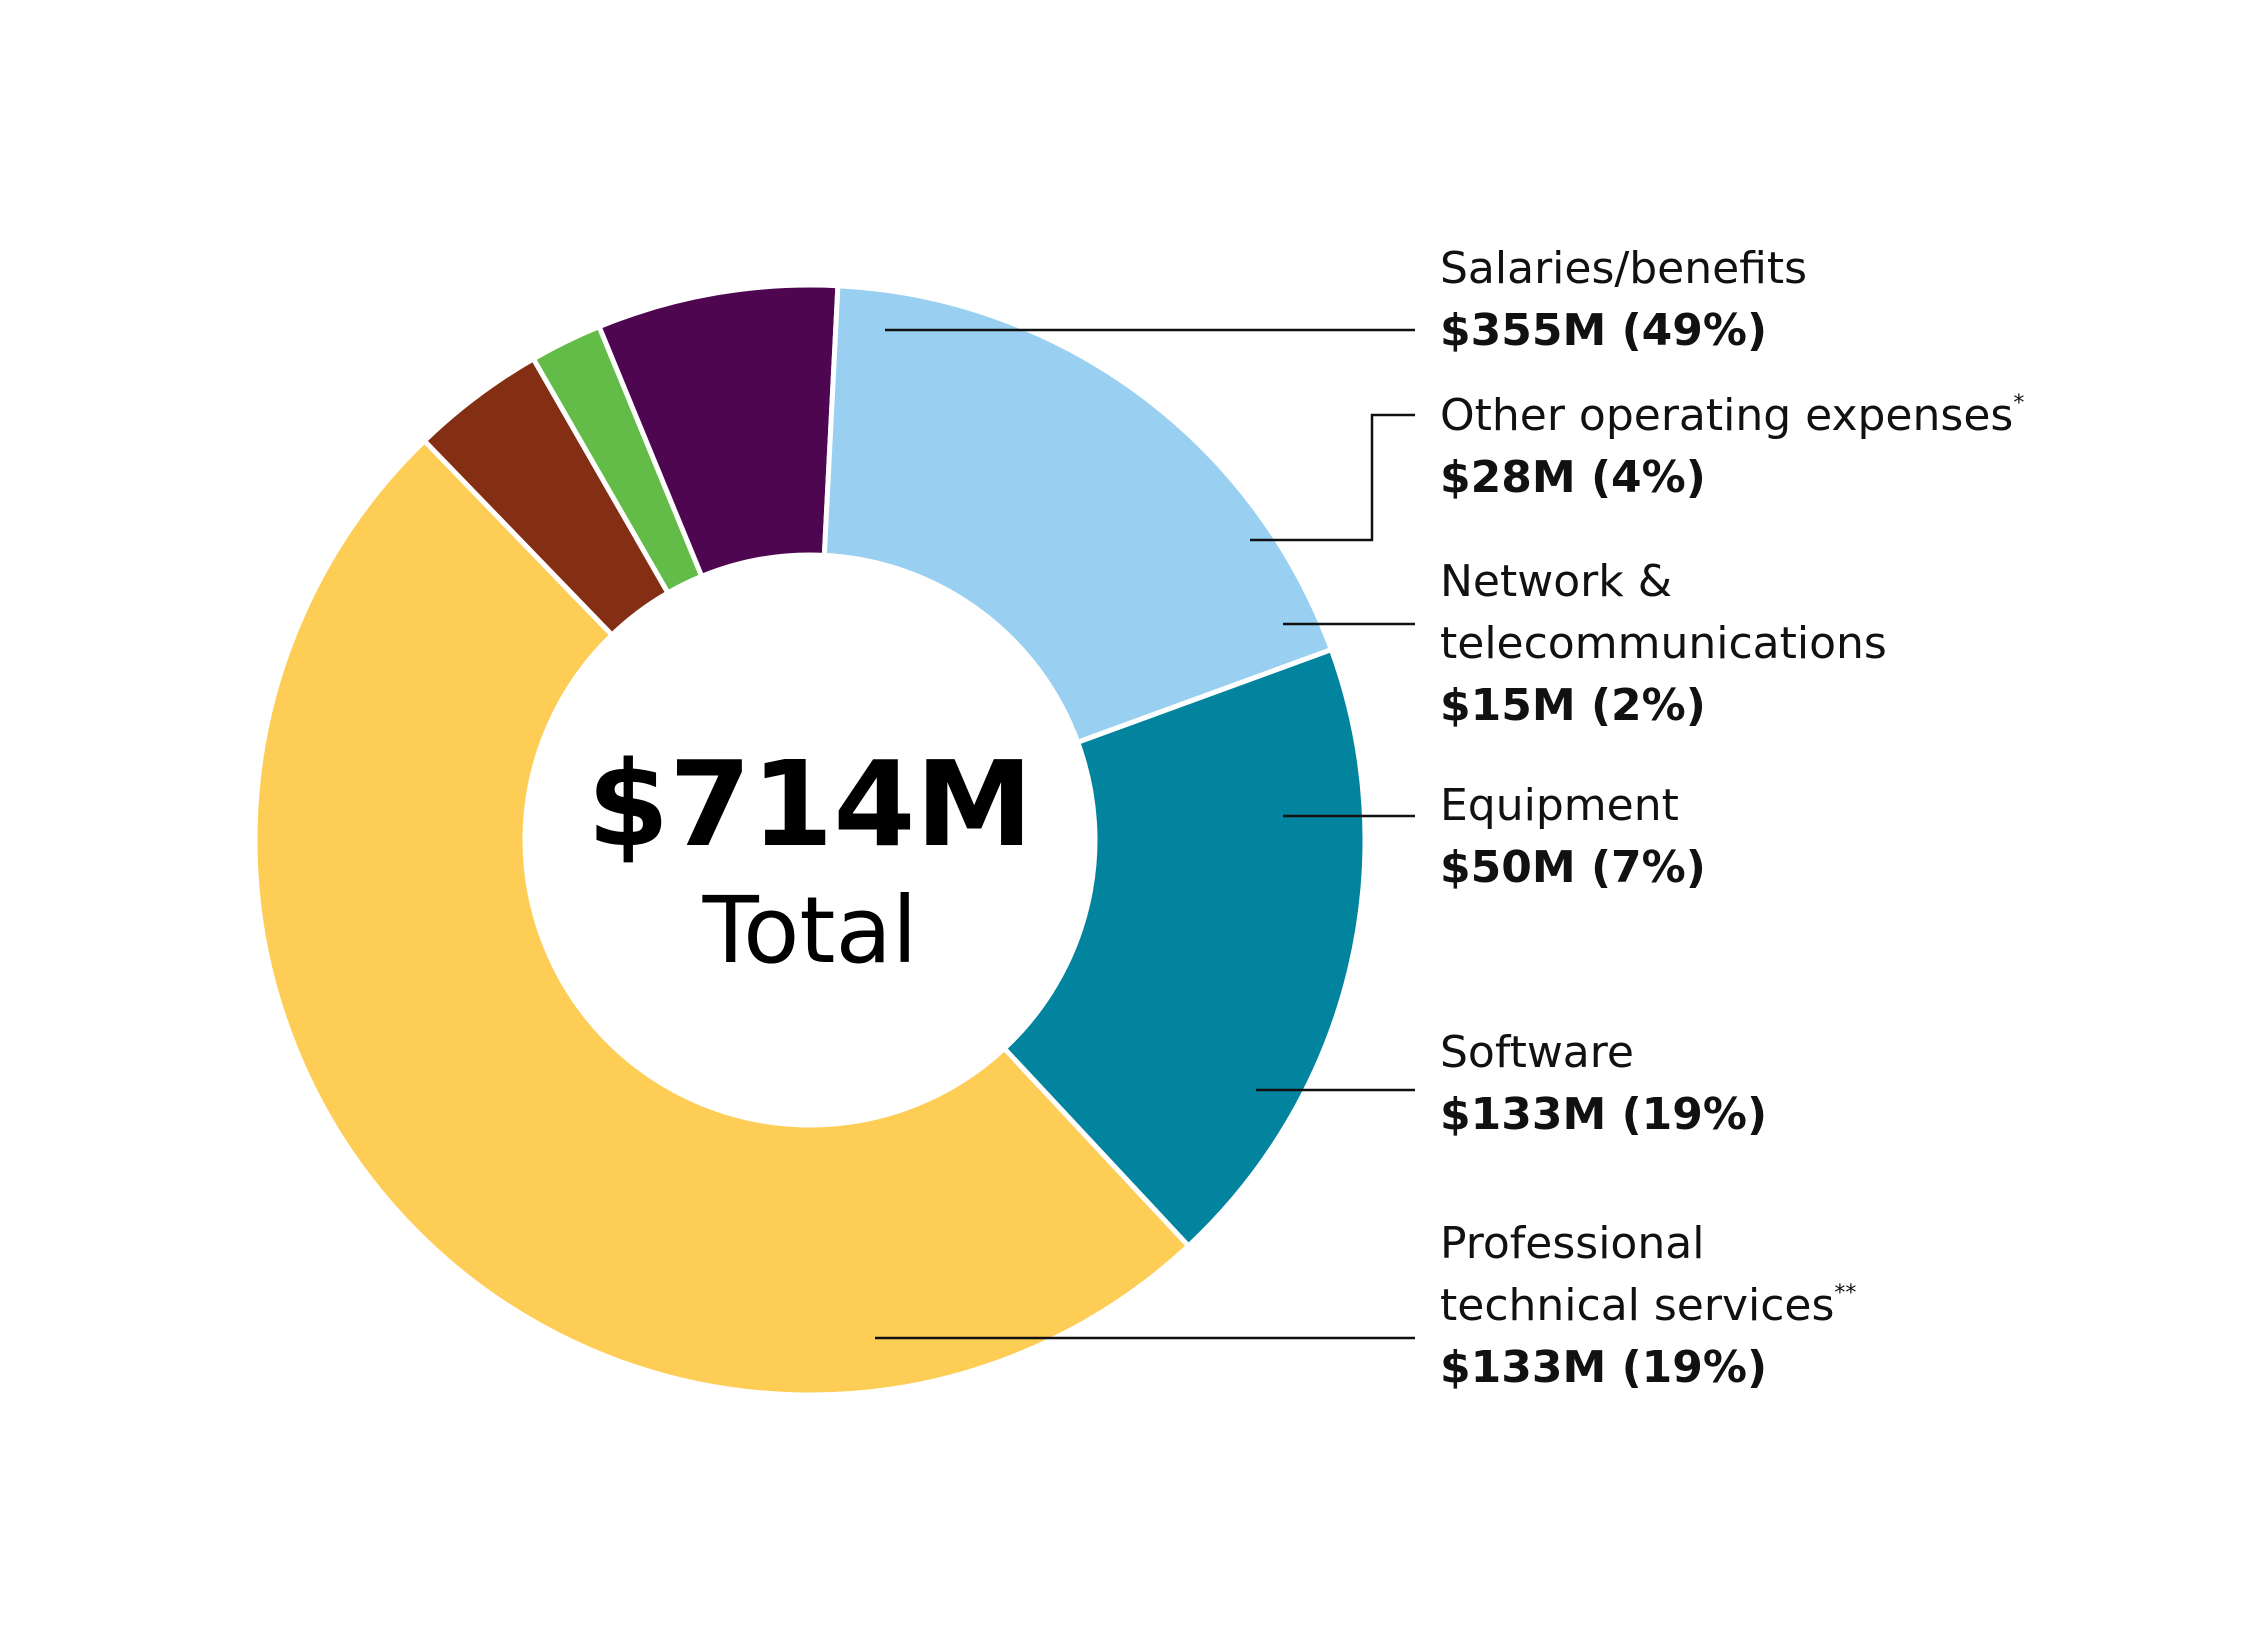 Image resolution: width=2267 pixels, height=1641 pixels. Describe the element at coordinates (1573, 477) in the screenshot. I see `slice-value-1: $28M (4%)` at that location.